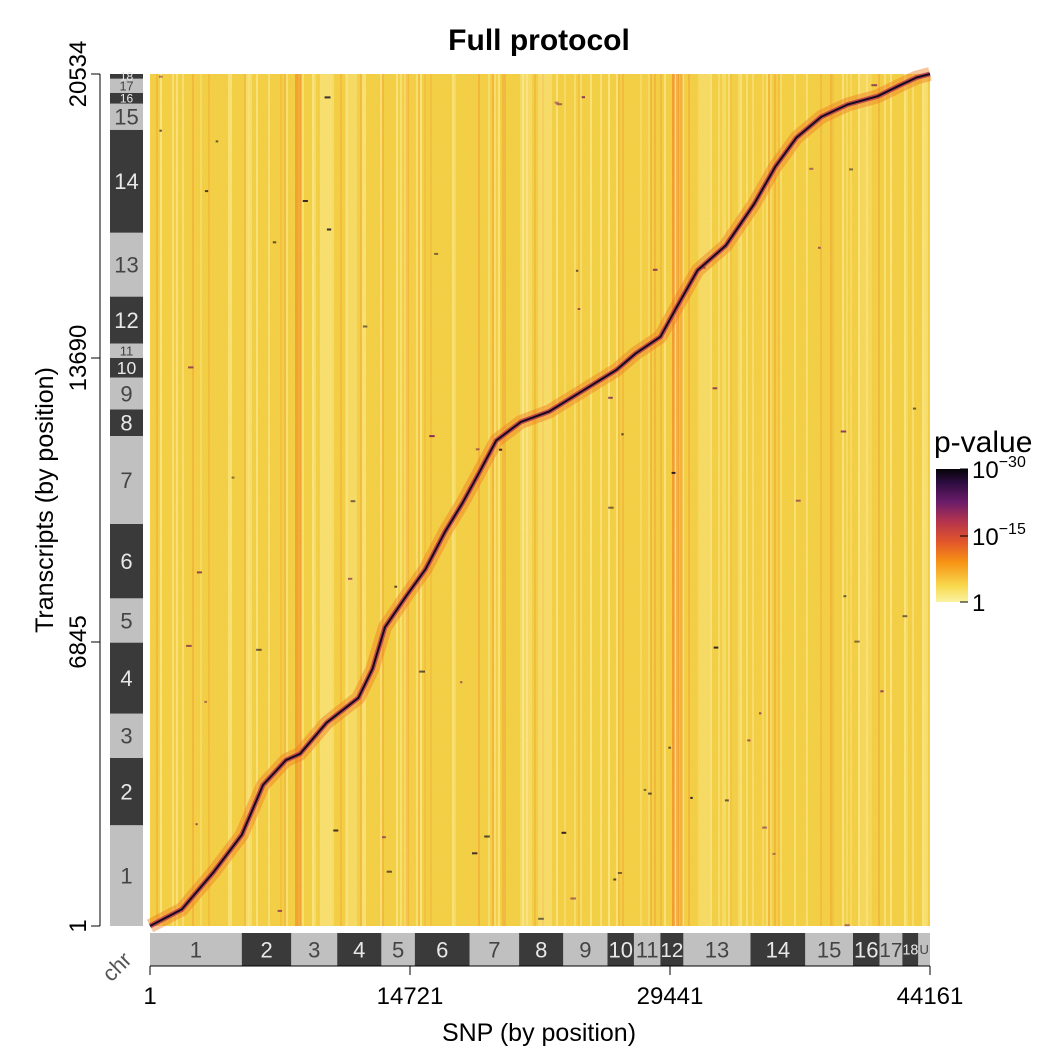 The image size is (1060, 1061). Describe the element at coordinates (553, 987) in the screenshot. I see `x-axis: 1 14721 29441 44161` at that location.